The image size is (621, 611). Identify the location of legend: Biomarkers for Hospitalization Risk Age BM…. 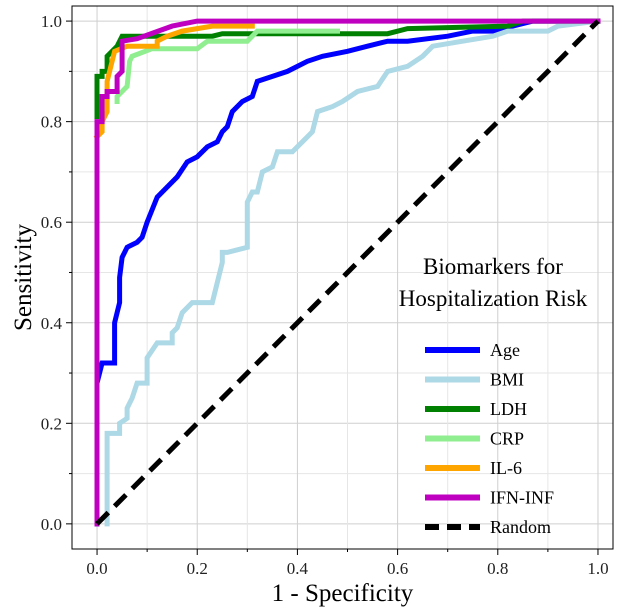
(493, 395).